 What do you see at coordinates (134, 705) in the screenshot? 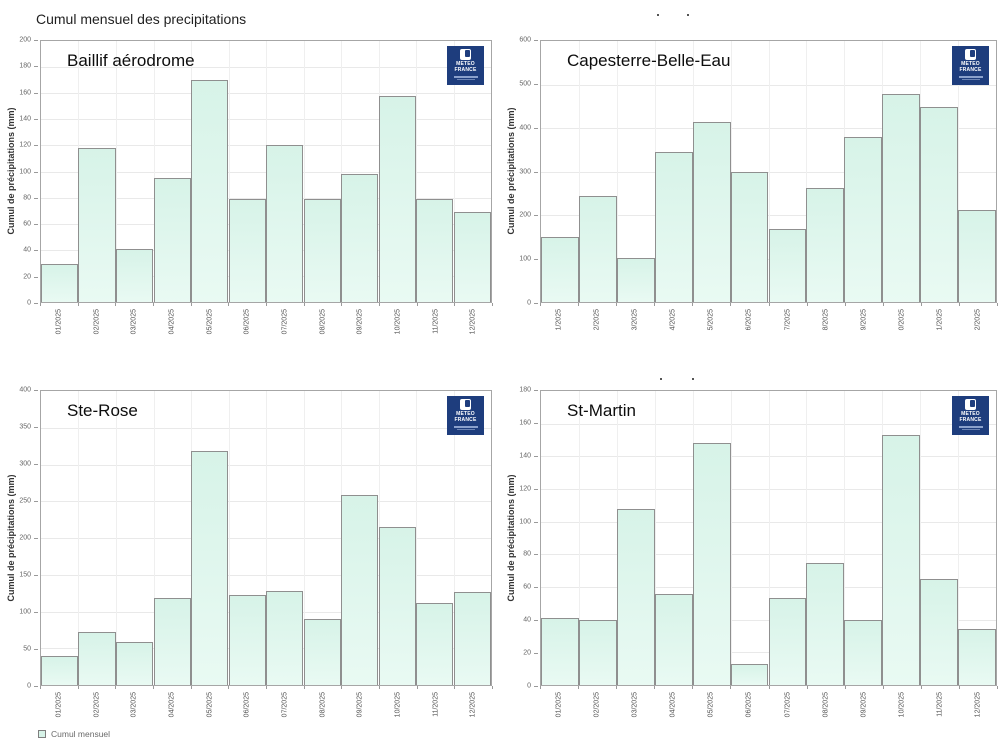
I see `x-axis-tick-label: 03/2025` at bounding box center [134, 705].